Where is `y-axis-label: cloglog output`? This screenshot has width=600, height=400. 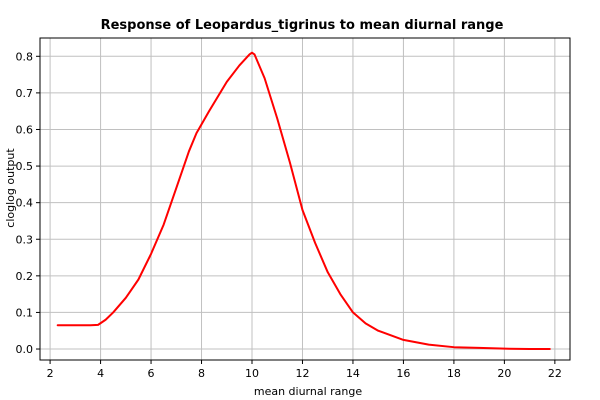
y-axis-label: cloglog output is located at coordinates (10, 188).